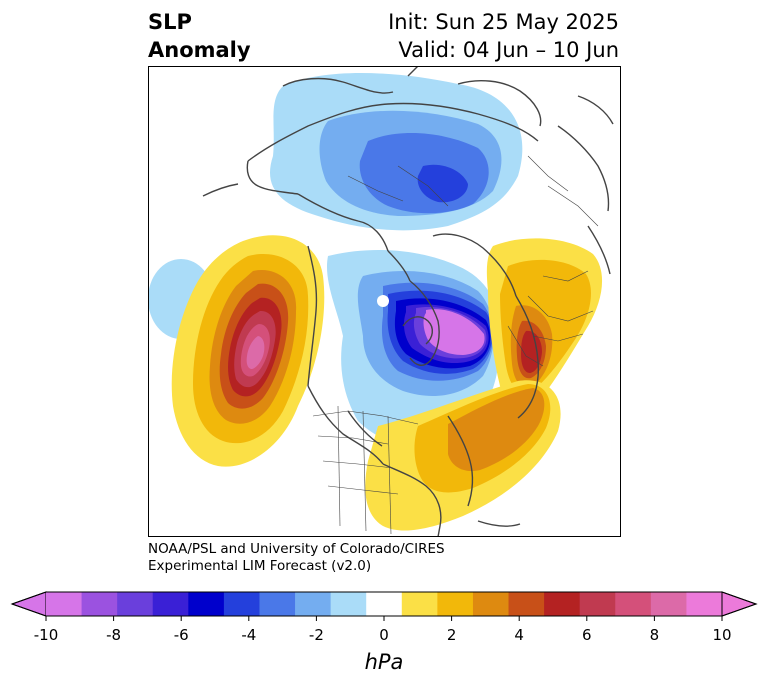 This screenshot has width=768, height=686. Describe the element at coordinates (28, 604) in the screenshot. I see `colorbar-extend-low` at that location.